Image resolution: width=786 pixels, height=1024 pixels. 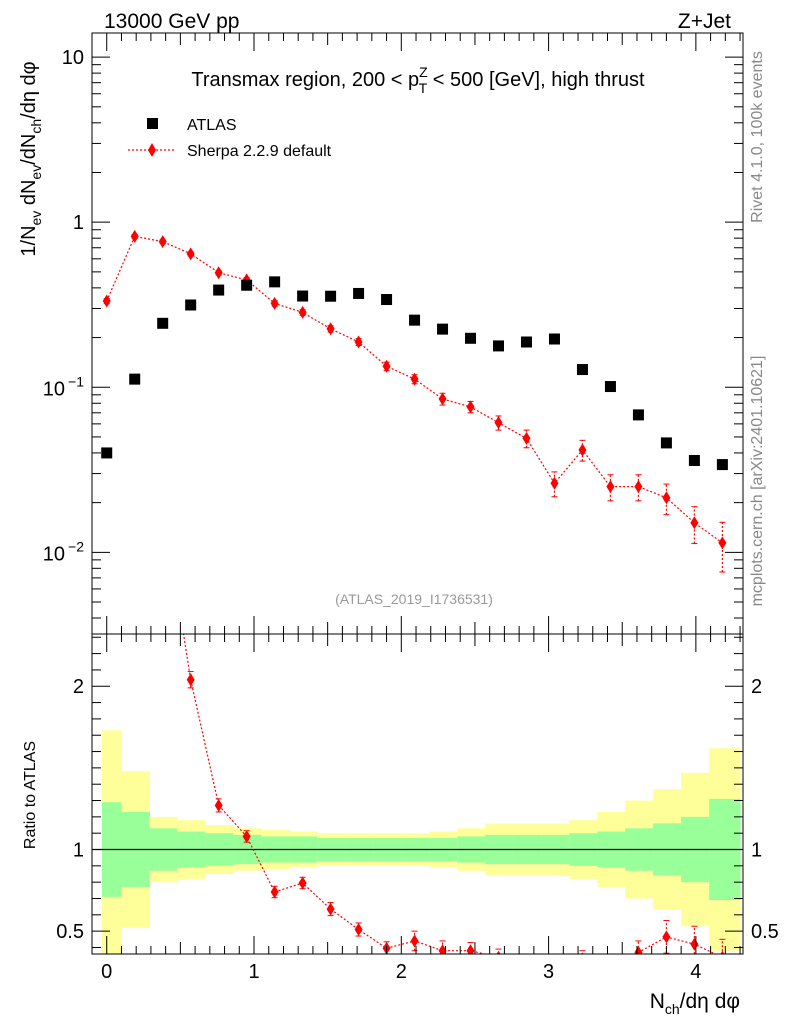 What do you see at coordinates (423, 88) in the screenshot?
I see `title-sub: T` at bounding box center [423, 88].